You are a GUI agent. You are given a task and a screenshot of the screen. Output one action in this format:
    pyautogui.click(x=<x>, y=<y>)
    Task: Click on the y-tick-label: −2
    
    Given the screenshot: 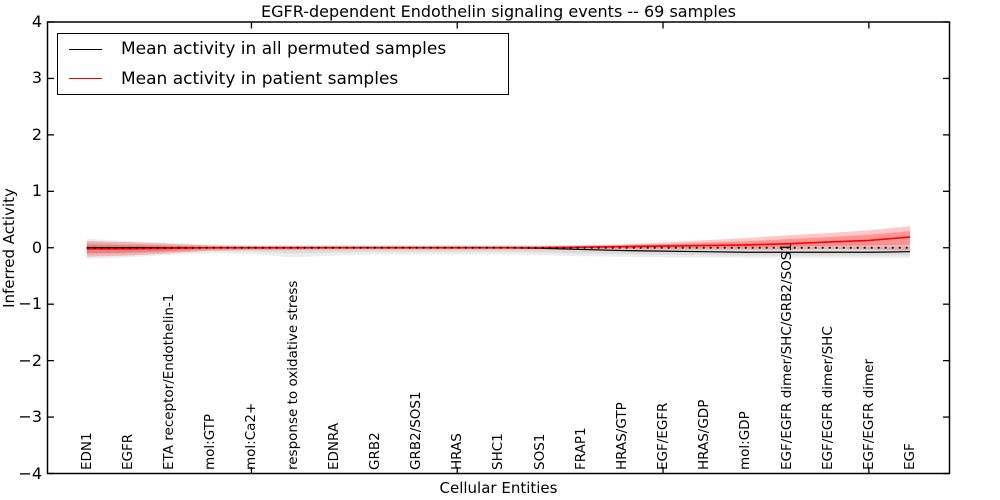 What is the action you would take?
    pyautogui.click(x=30, y=360)
    